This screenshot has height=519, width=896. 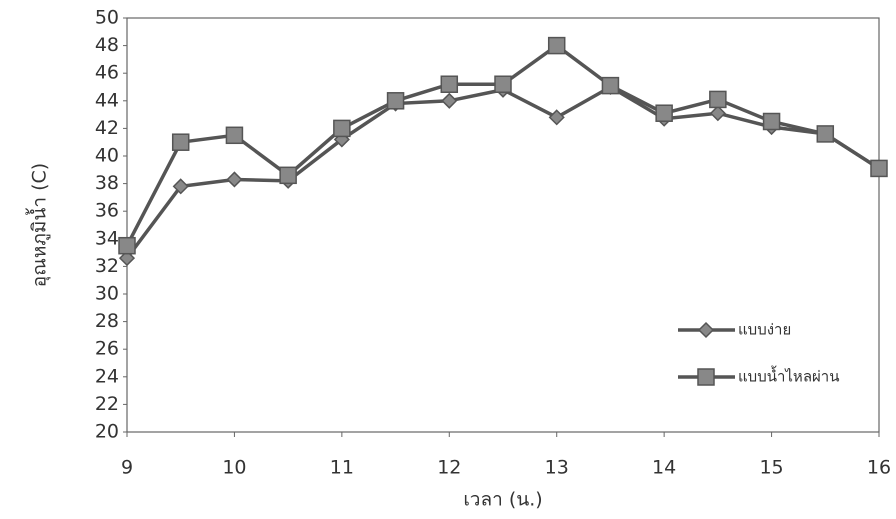 What do you see at coordinates (342, 468) in the screenshot?
I see `x-tick-label: 11` at bounding box center [342, 468].